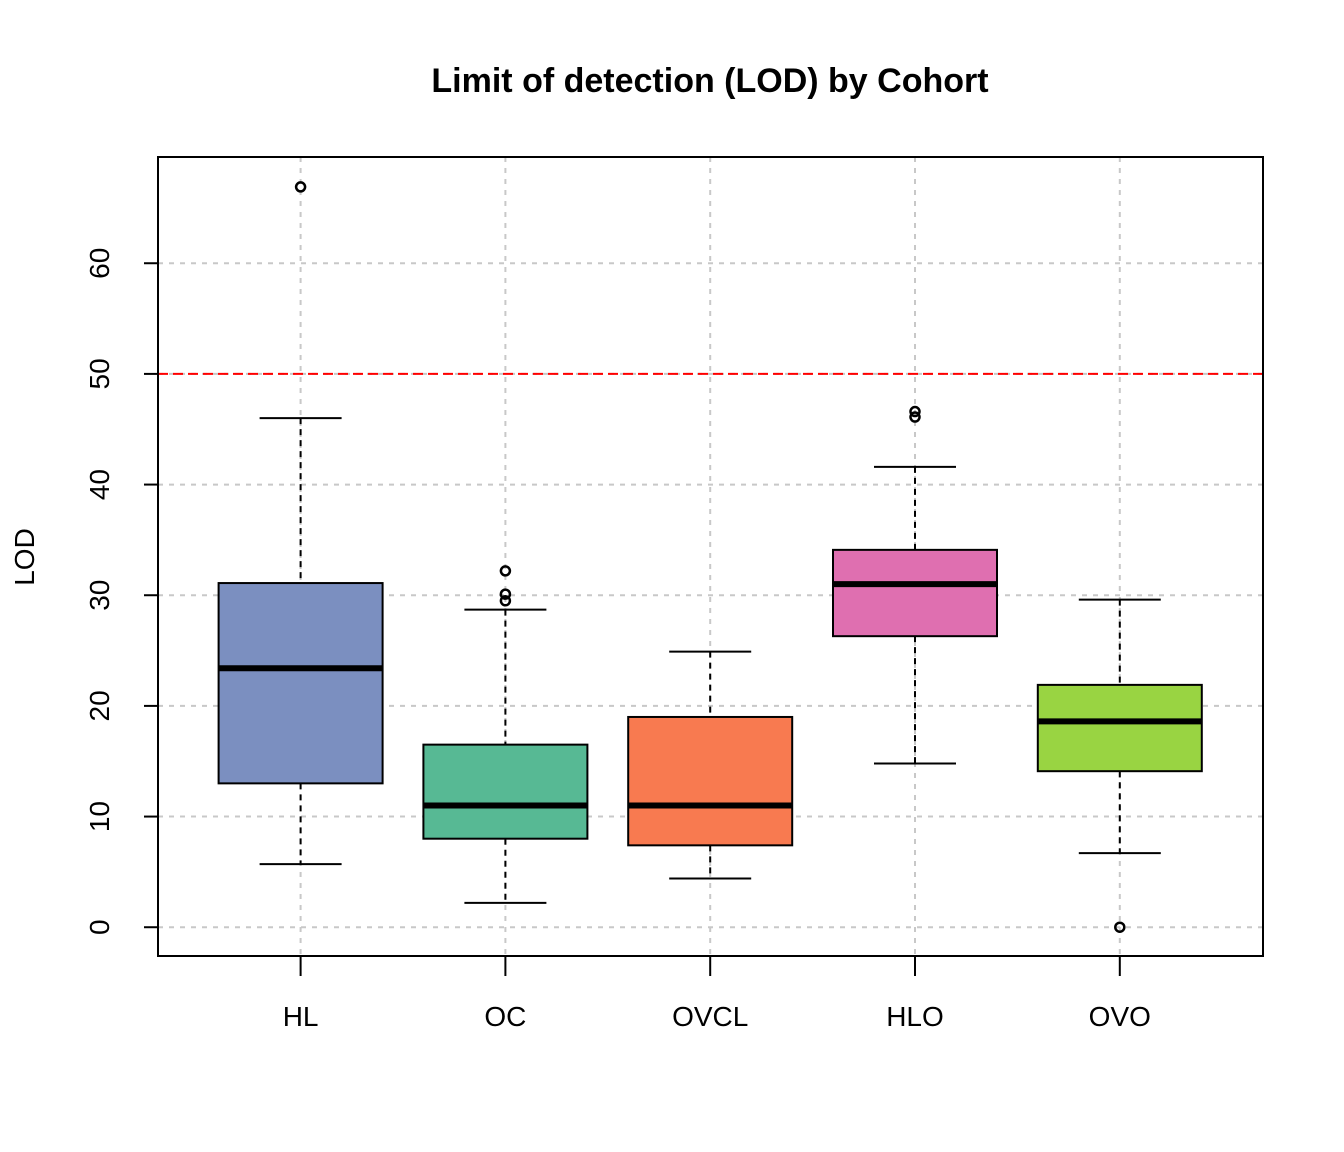  What do you see at coordinates (300, 683) in the screenshot?
I see `iqr-box-hl` at bounding box center [300, 683].